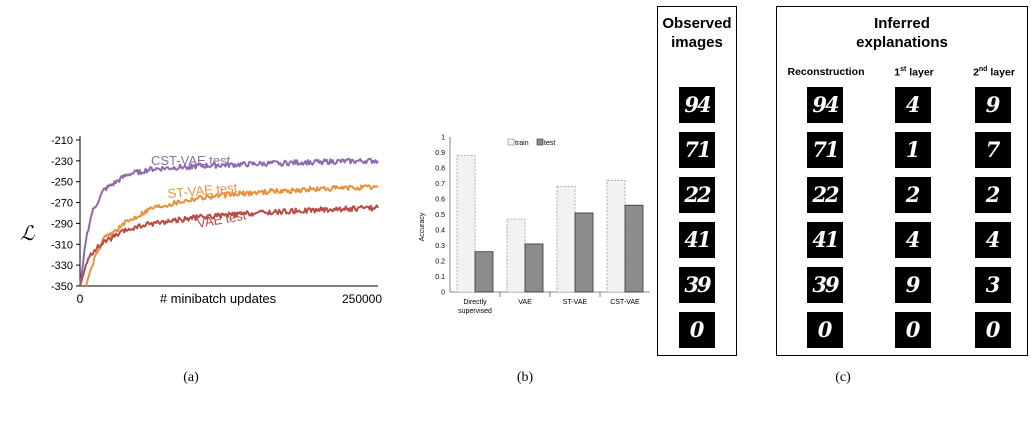 The height and width of the screenshot is (440, 1031). What do you see at coordinates (575, 302) in the screenshot?
I see `bar-category-label: ST-VAE` at bounding box center [575, 302].